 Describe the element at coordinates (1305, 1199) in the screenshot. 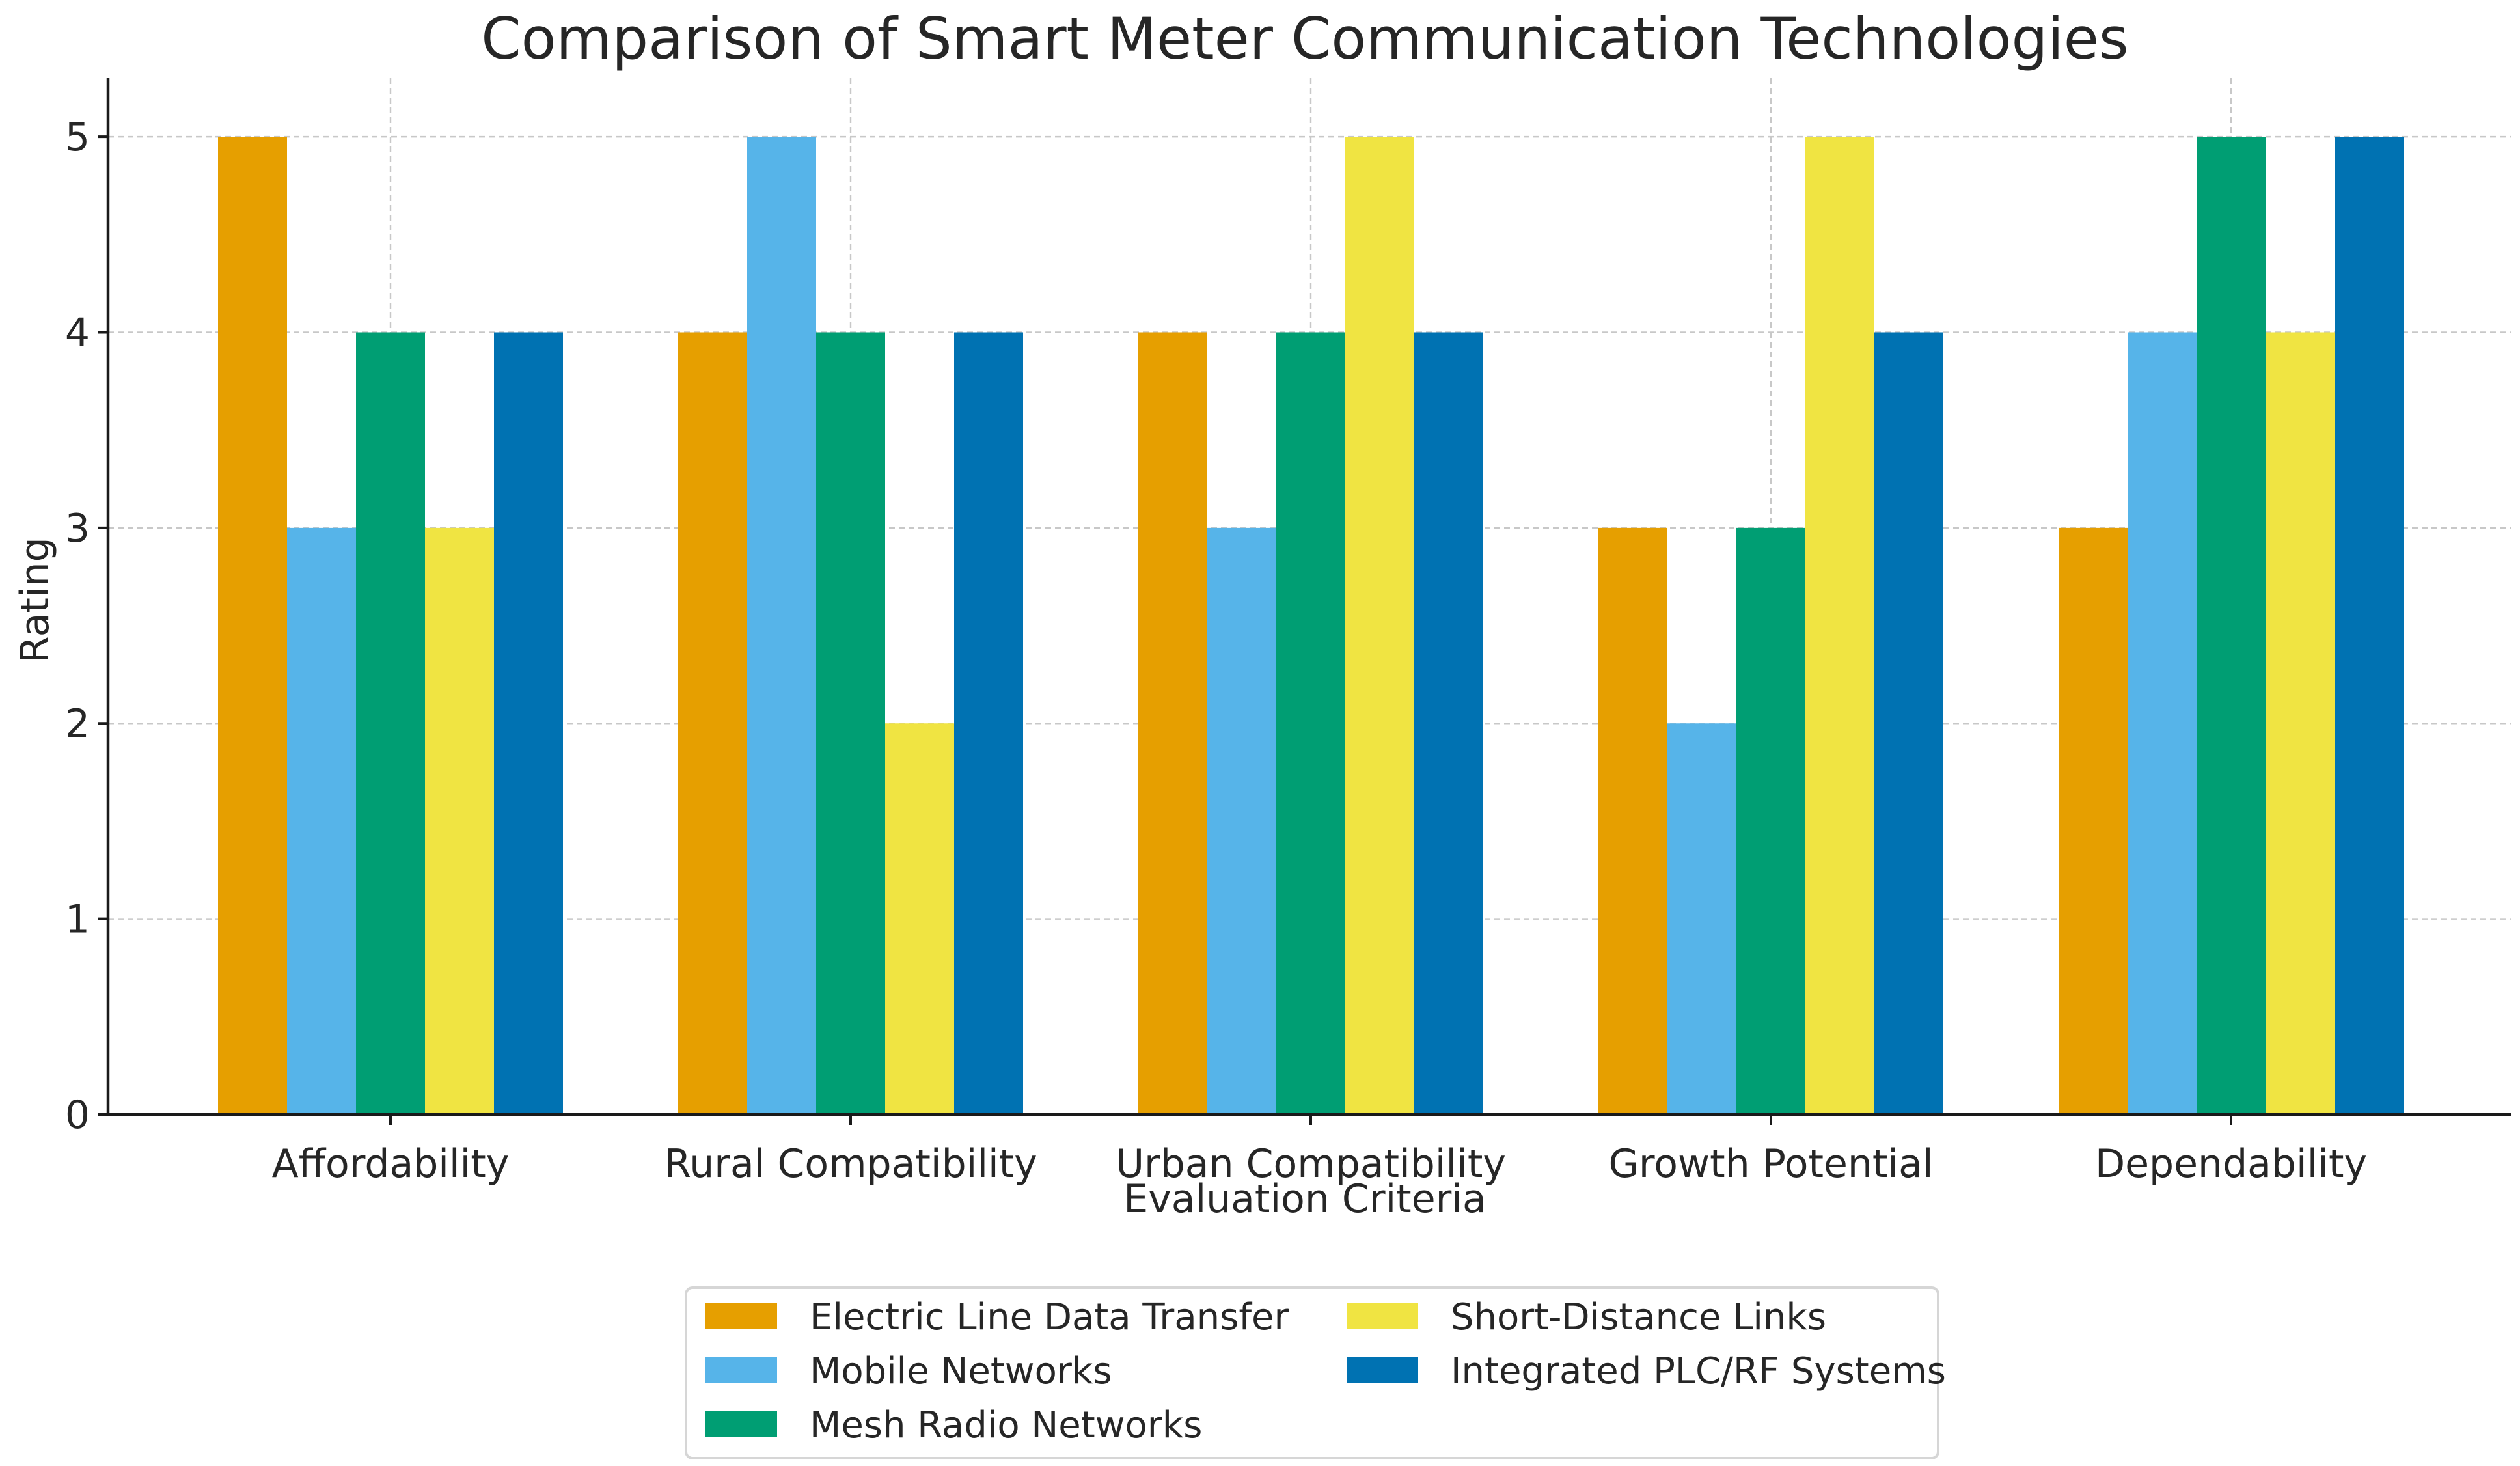

I see `x-axis-title: Evaluation Criteria` at that location.